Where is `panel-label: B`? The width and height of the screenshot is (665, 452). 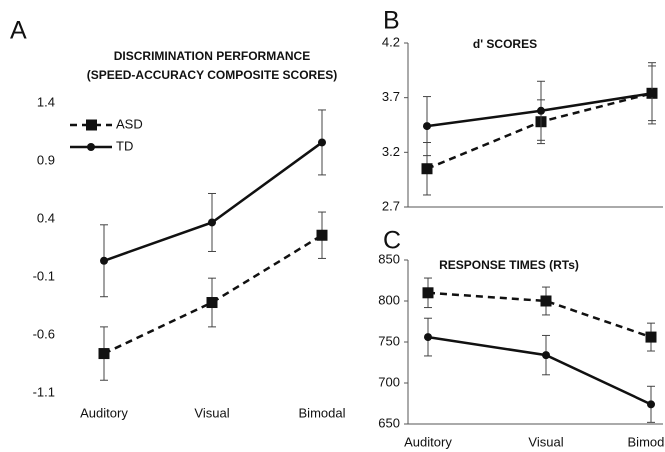 panel-label: B is located at coordinates (391, 21).